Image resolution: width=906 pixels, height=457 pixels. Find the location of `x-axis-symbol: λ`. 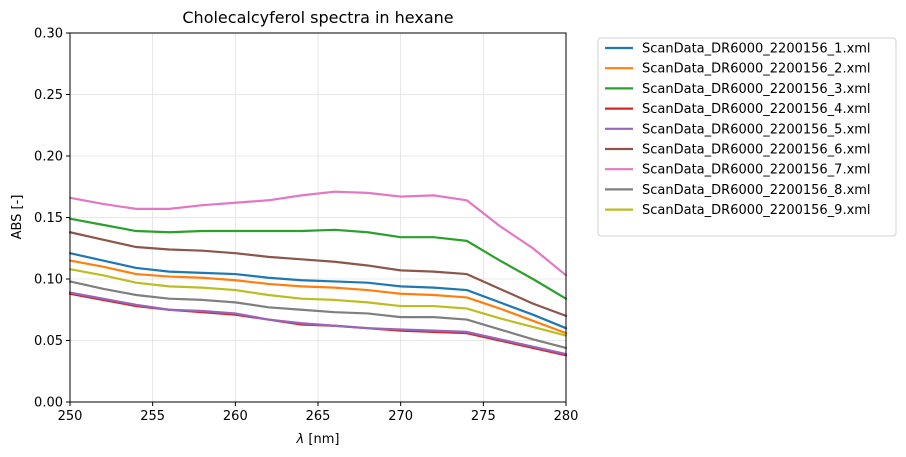

x-axis-symbol: λ is located at coordinates (300, 439).